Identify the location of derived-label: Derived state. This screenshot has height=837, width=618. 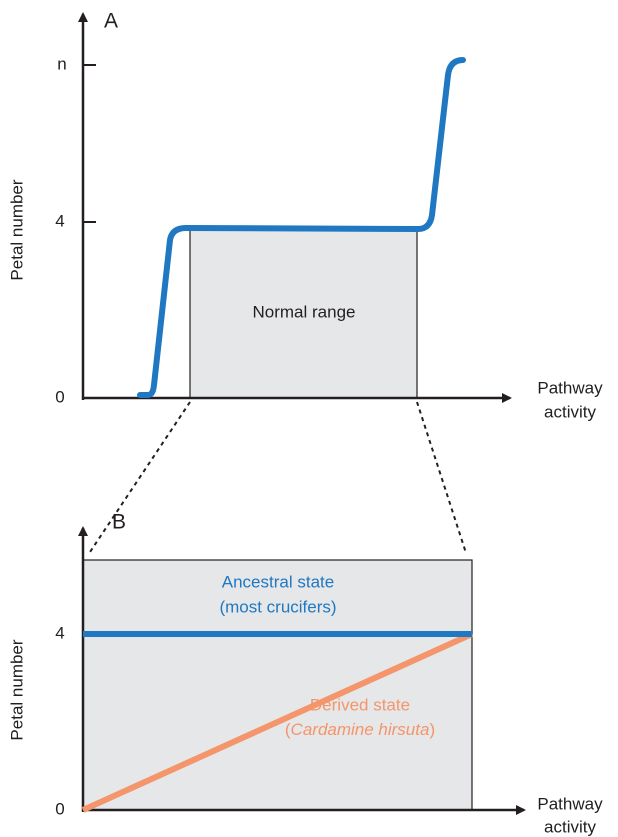
(360, 704).